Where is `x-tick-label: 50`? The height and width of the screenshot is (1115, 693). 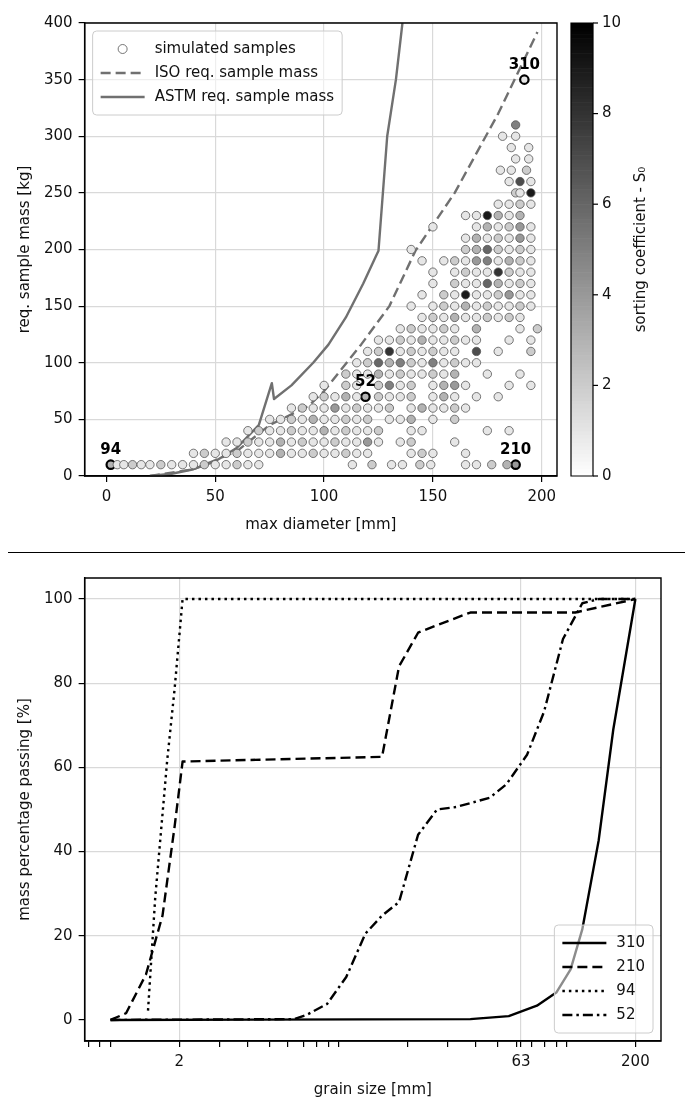 x-tick-label: 50 is located at coordinates (215, 495).